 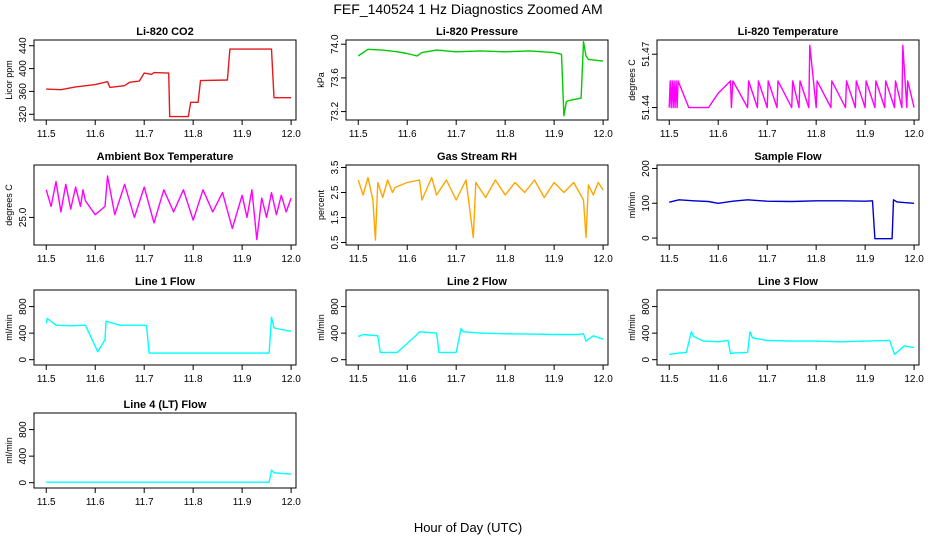 I want to click on y-axis-label: percent, so click(x=321, y=204).